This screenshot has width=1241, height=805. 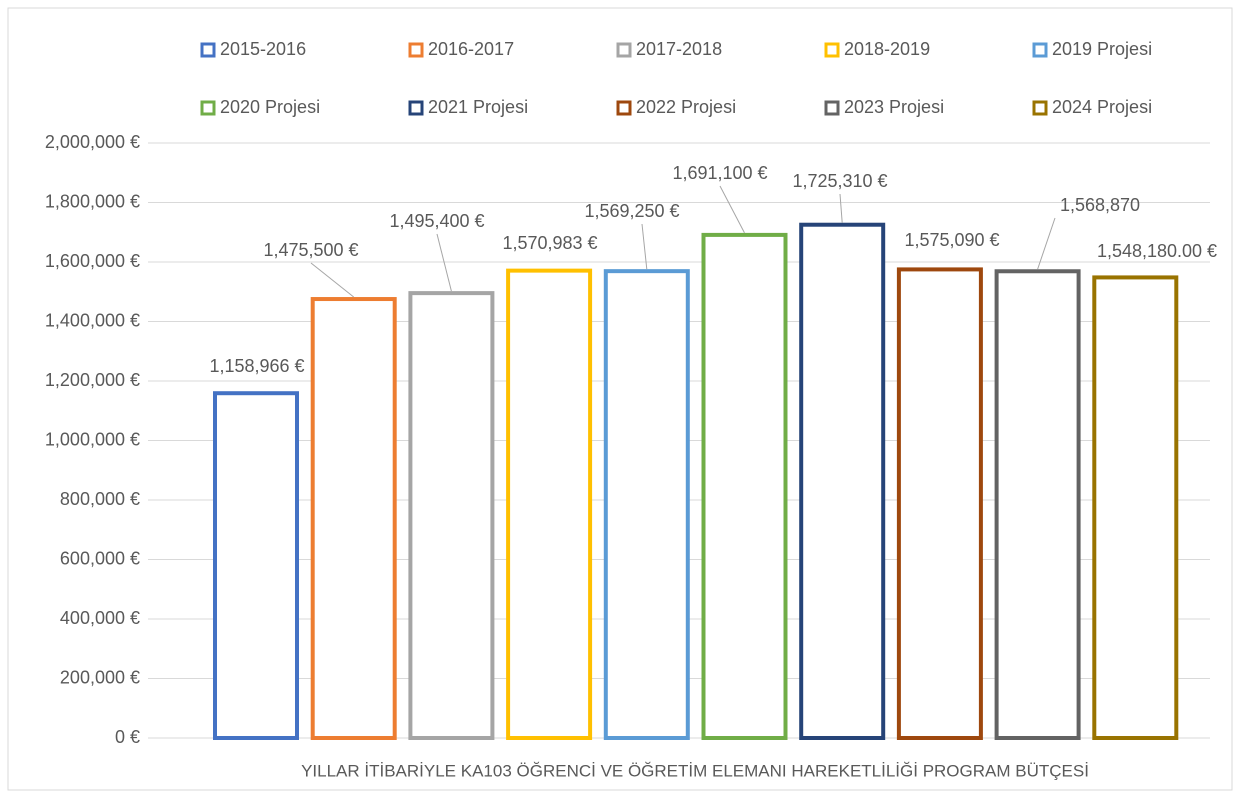 What do you see at coordinates (1102, 107) in the screenshot?
I see `legend-label: 2024 Projesi` at bounding box center [1102, 107].